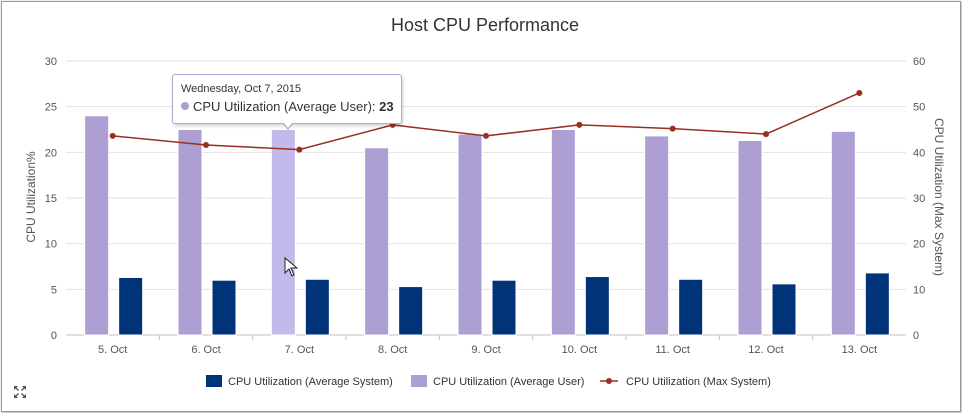  I want to click on tooltip-line: CPU Utilization (Average User): 23, so click(287, 106).